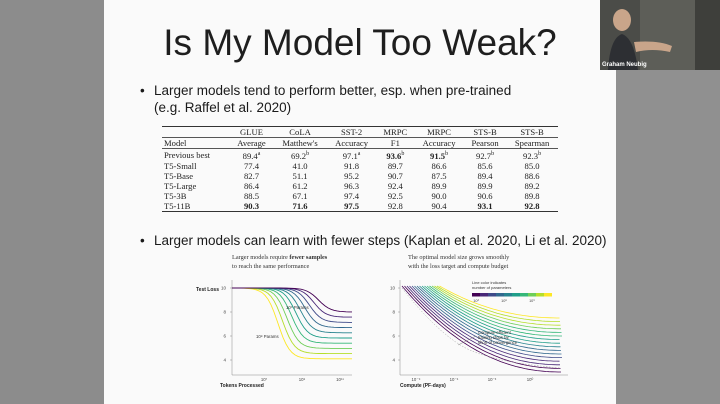 Image resolution: width=720 pixels, height=404 pixels. What do you see at coordinates (485, 195) in the screenshot?
I see `cell-value: 90.6` at bounding box center [485, 195].